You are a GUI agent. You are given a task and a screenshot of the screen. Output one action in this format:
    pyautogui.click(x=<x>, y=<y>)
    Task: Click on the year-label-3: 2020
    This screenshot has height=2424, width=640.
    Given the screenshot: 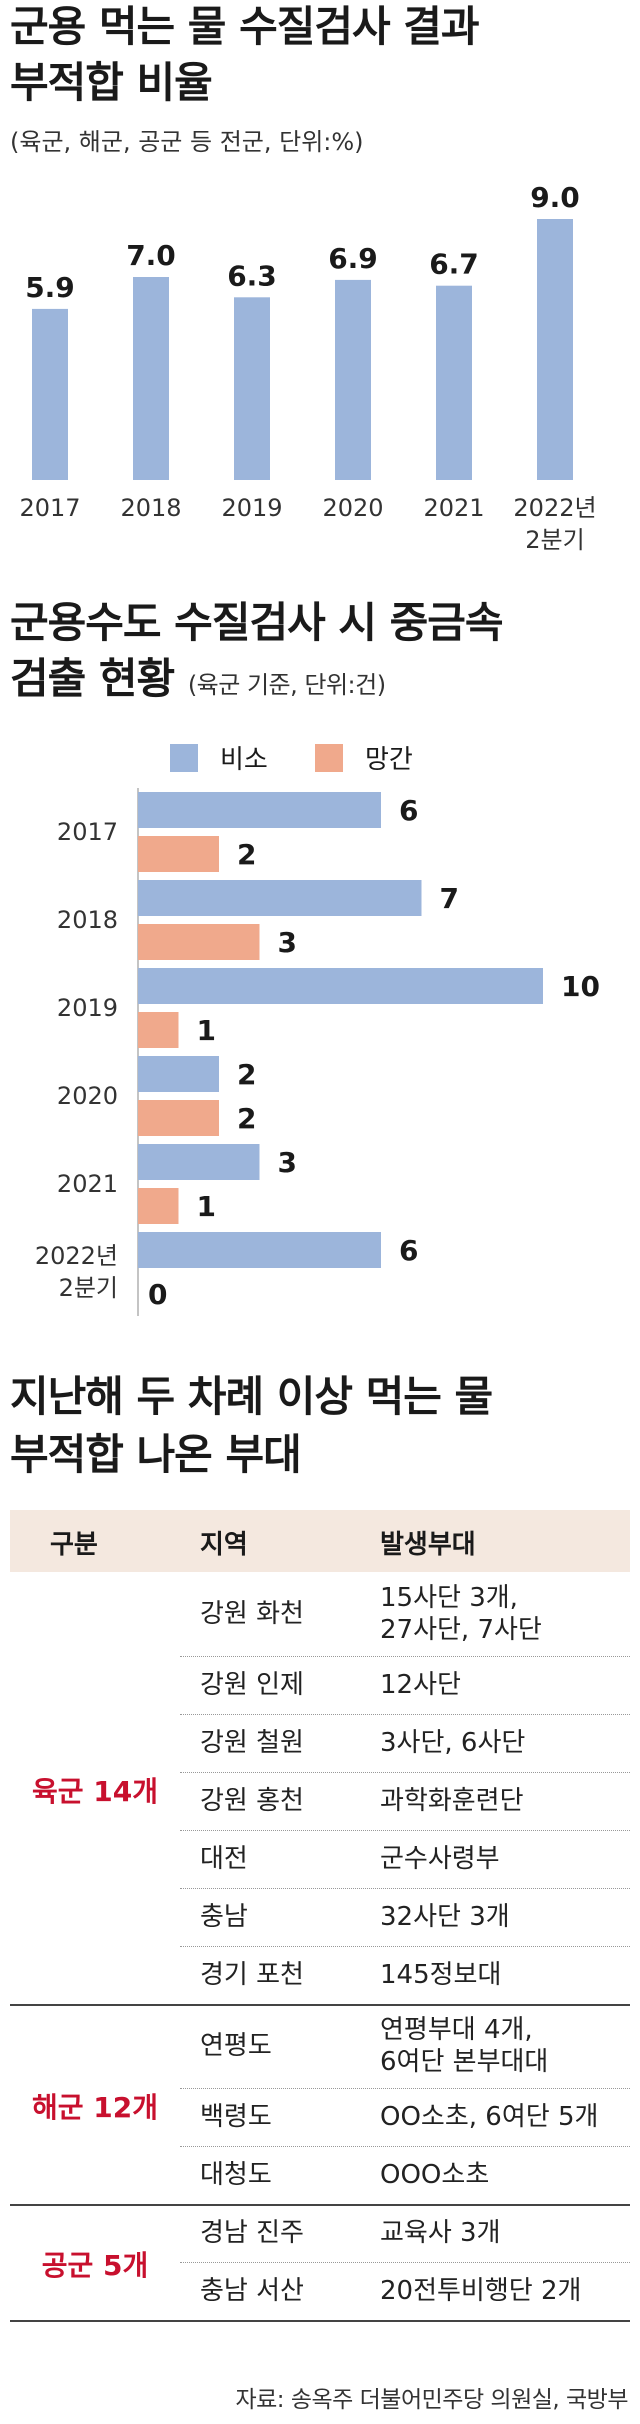 What is the action you would take?
    pyautogui.click(x=87, y=1096)
    